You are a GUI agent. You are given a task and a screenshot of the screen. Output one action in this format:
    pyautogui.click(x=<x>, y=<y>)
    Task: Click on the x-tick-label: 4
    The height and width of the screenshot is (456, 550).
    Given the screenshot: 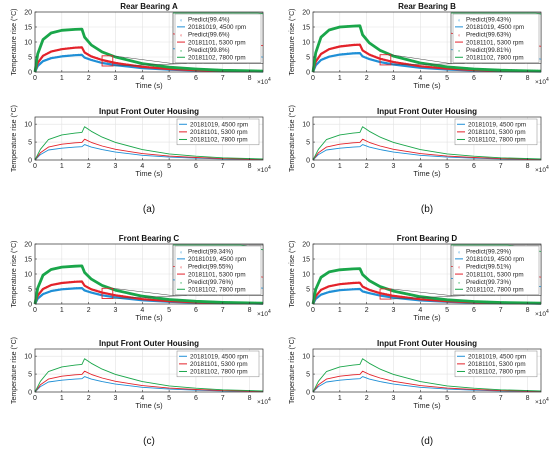 What is the action you would take?
    pyautogui.click(x=142, y=310)
    